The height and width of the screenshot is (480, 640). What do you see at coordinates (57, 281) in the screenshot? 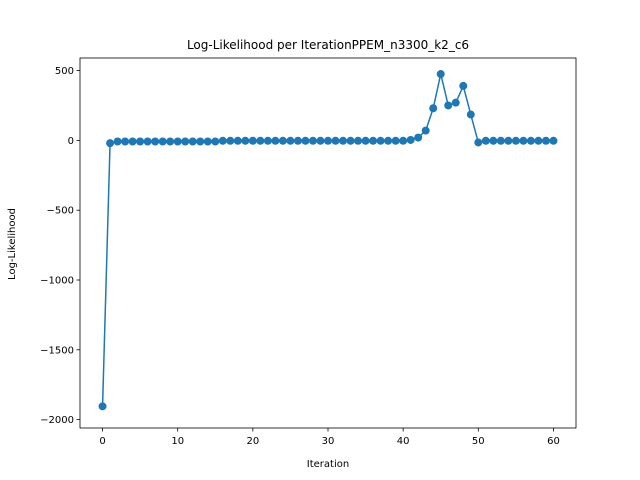
I see `y-tick-label--1000: −1000` at bounding box center [57, 281].